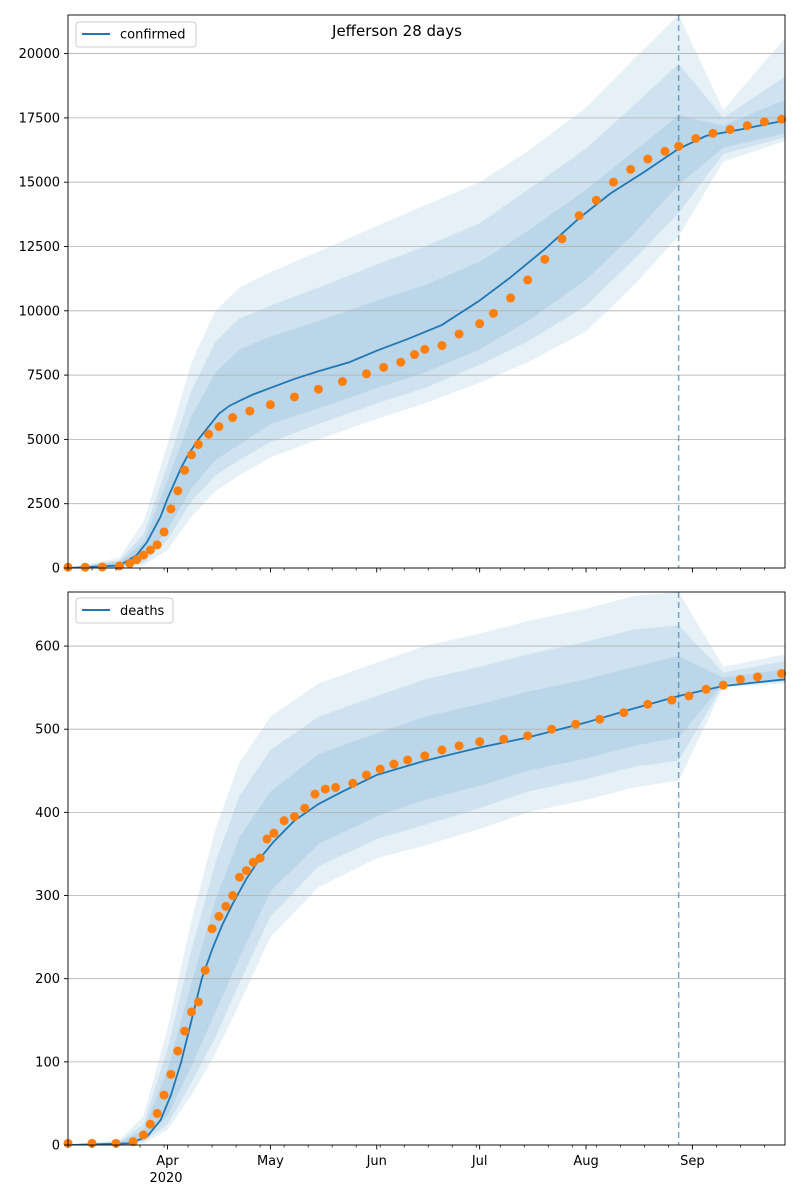 This screenshot has width=800, height=1200. I want to click on y-tick-label: 15000, so click(39, 183).